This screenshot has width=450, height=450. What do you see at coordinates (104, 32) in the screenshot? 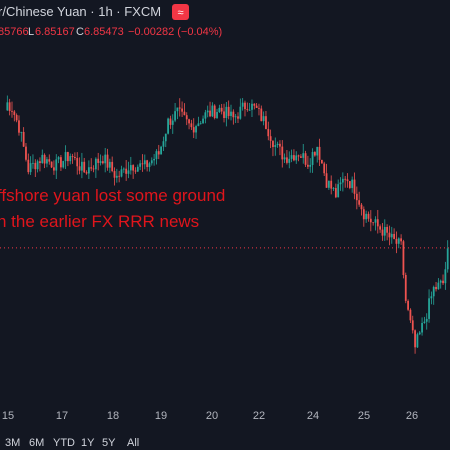
I see `ohlc-close-value: 6.85473` at bounding box center [104, 32].